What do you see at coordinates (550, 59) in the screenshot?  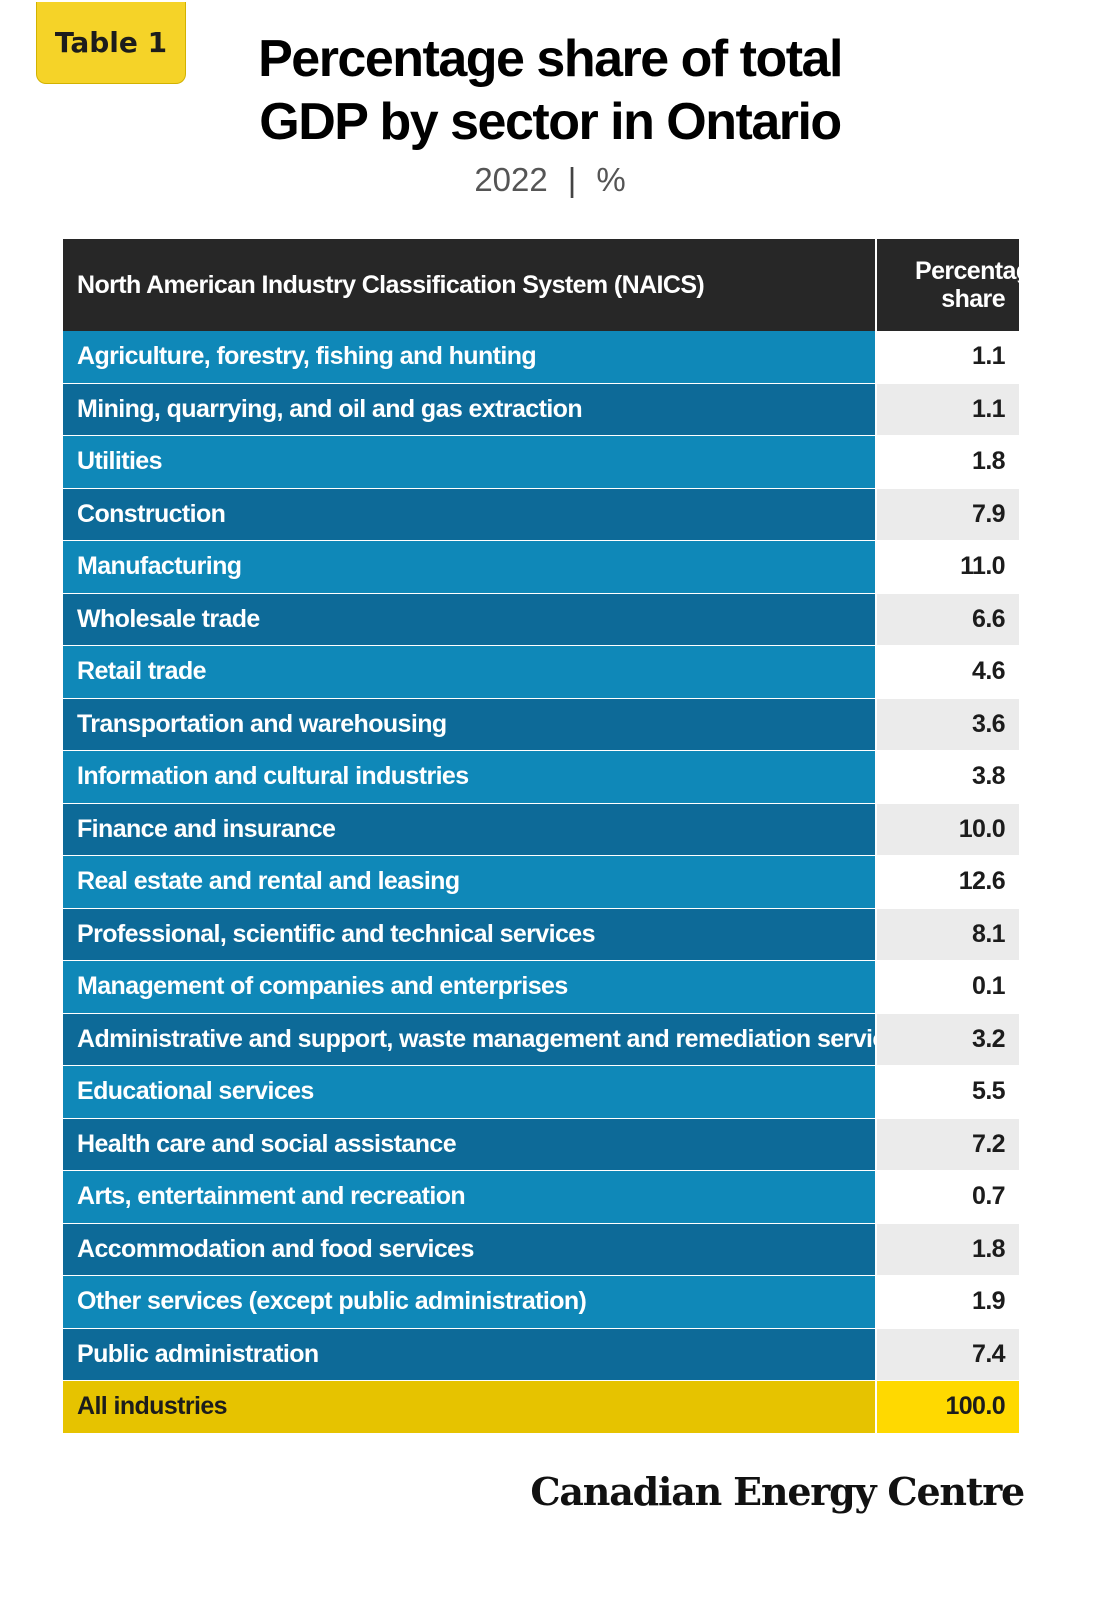 I see `chart-title-line-1: Percentage share of total` at bounding box center [550, 59].